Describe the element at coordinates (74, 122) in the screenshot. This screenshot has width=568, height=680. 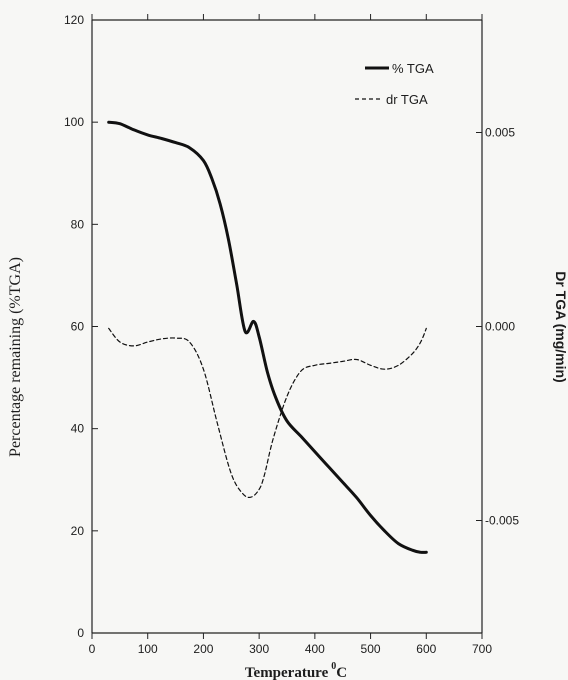
I see `y-tick-label: 100` at that location.